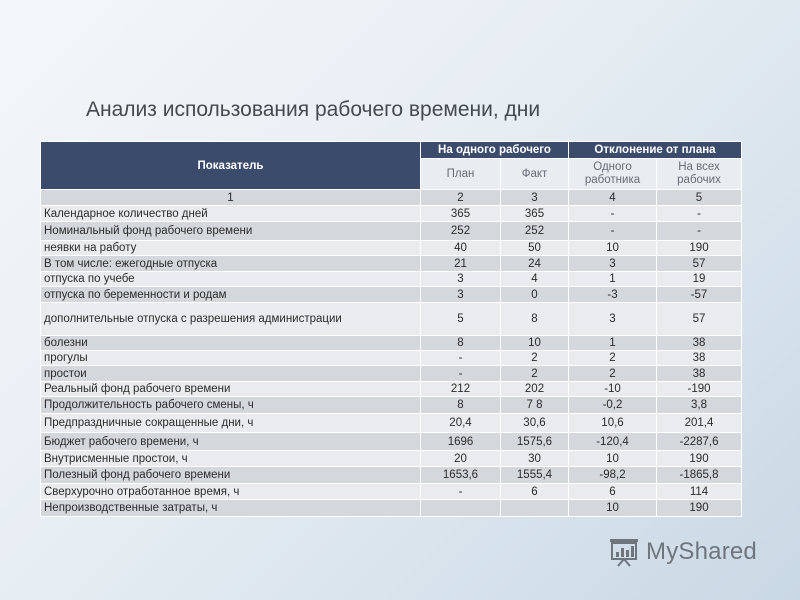  Describe the element at coordinates (230, 389) in the screenshot. I see `row-label: Реальный фонд рабочего времени` at that location.